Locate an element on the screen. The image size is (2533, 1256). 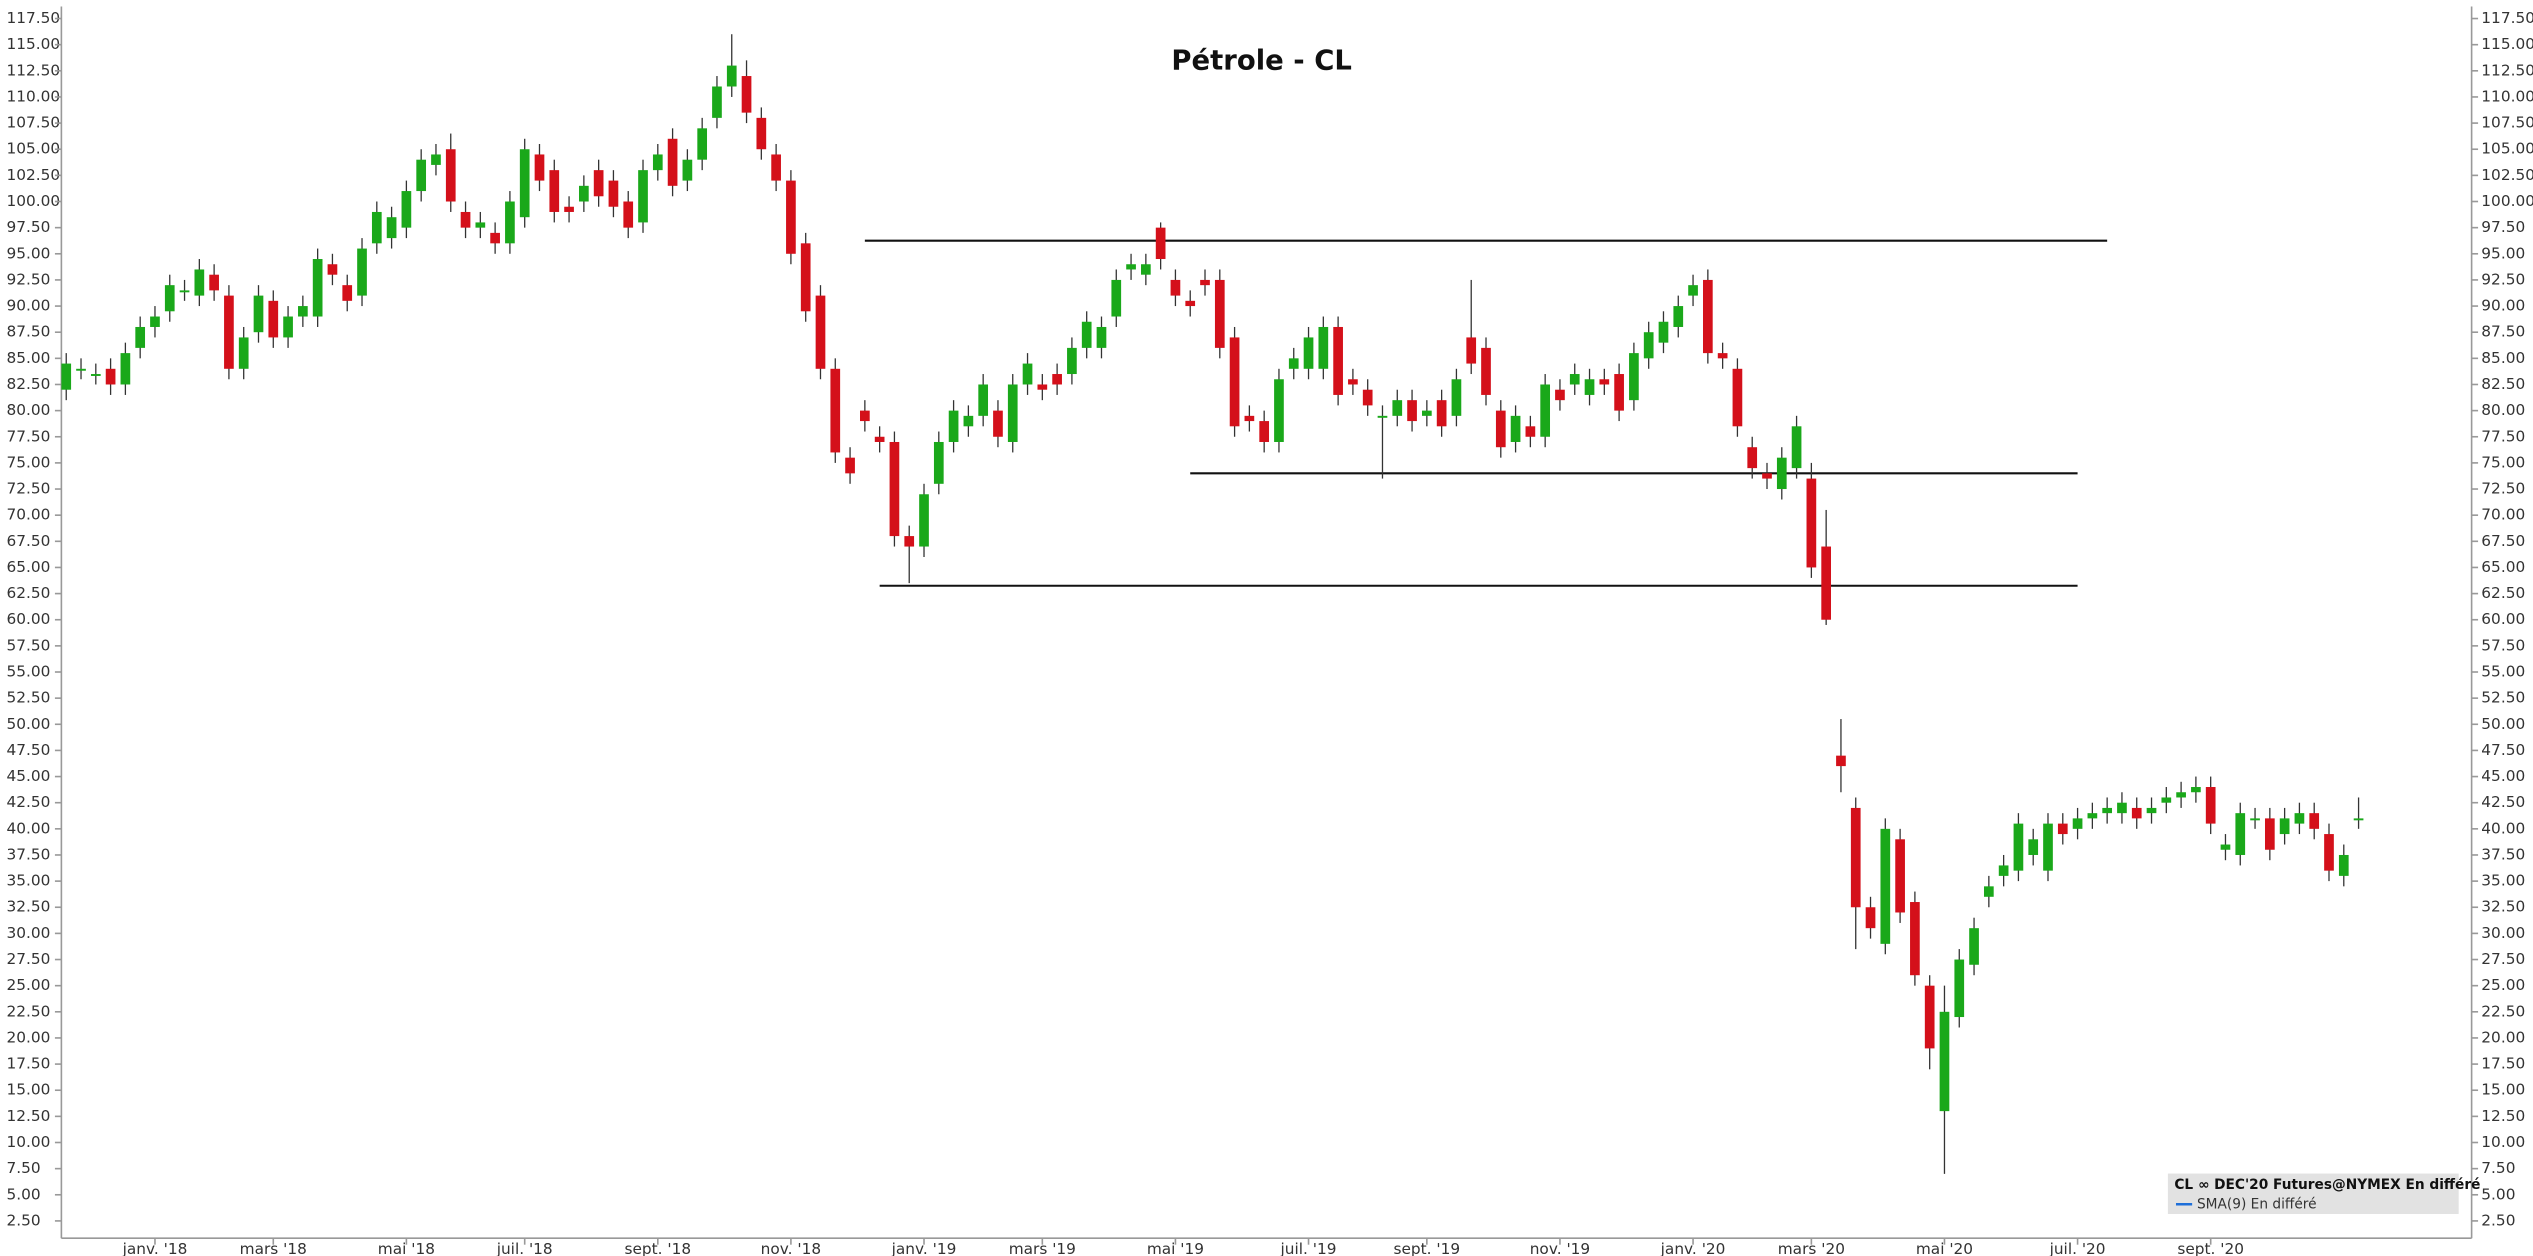
x-tick-label: juil. '19 is located at coordinates (1308, 1248).